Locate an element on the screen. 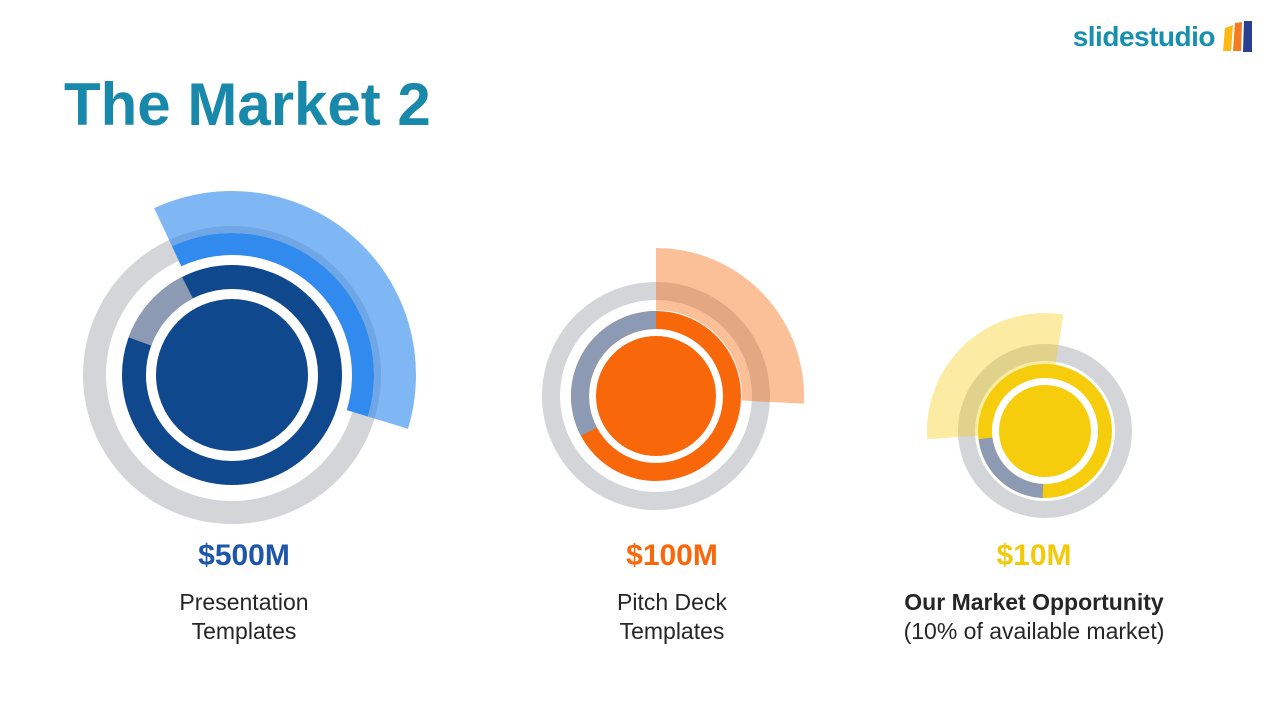  logo: slidestudio is located at coordinates (1163, 36).